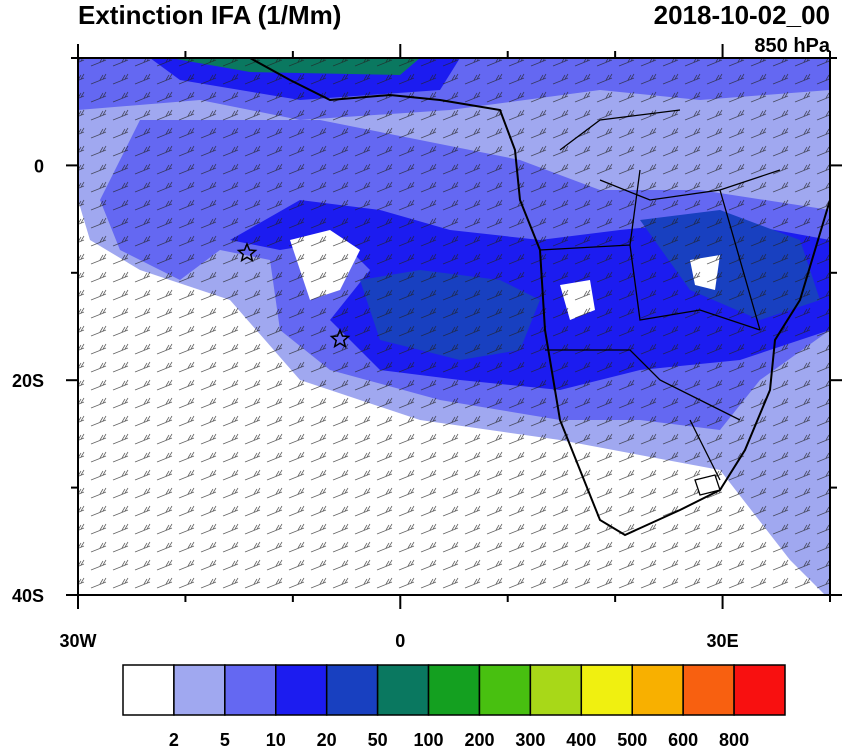 This screenshot has height=755, width=850. I want to click on x-tick-label: 30E, so click(723, 641).